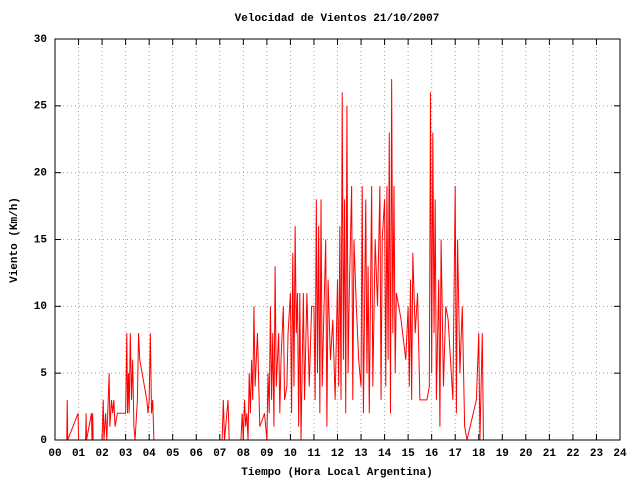 The image size is (640, 480). What do you see at coordinates (41, 240) in the screenshot?
I see `y-tick-label: 15` at bounding box center [41, 240].